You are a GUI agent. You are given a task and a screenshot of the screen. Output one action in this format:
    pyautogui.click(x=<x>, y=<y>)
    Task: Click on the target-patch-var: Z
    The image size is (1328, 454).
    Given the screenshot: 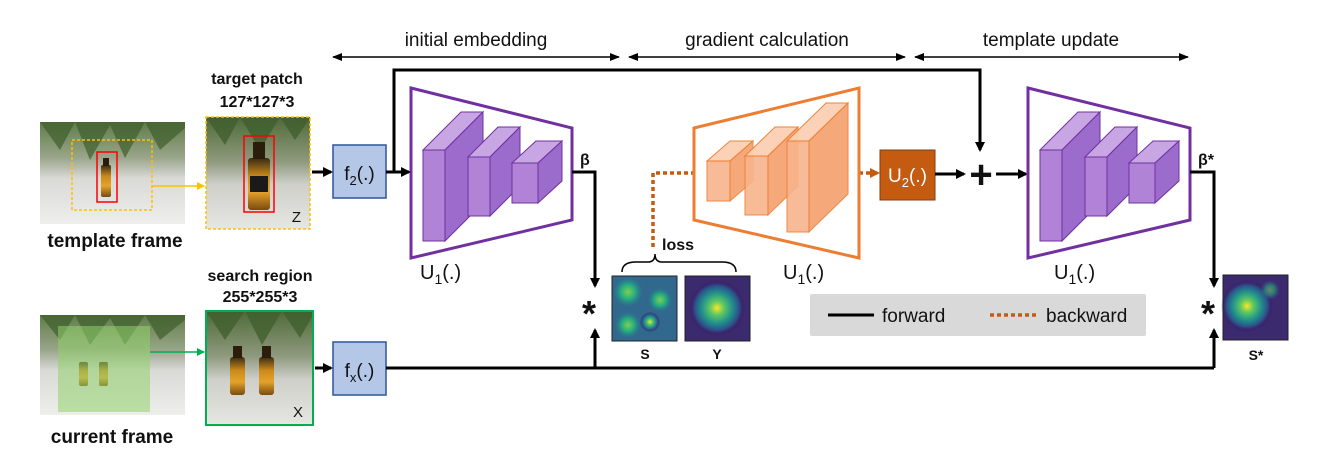 What is the action you would take?
    pyautogui.click(x=296, y=217)
    